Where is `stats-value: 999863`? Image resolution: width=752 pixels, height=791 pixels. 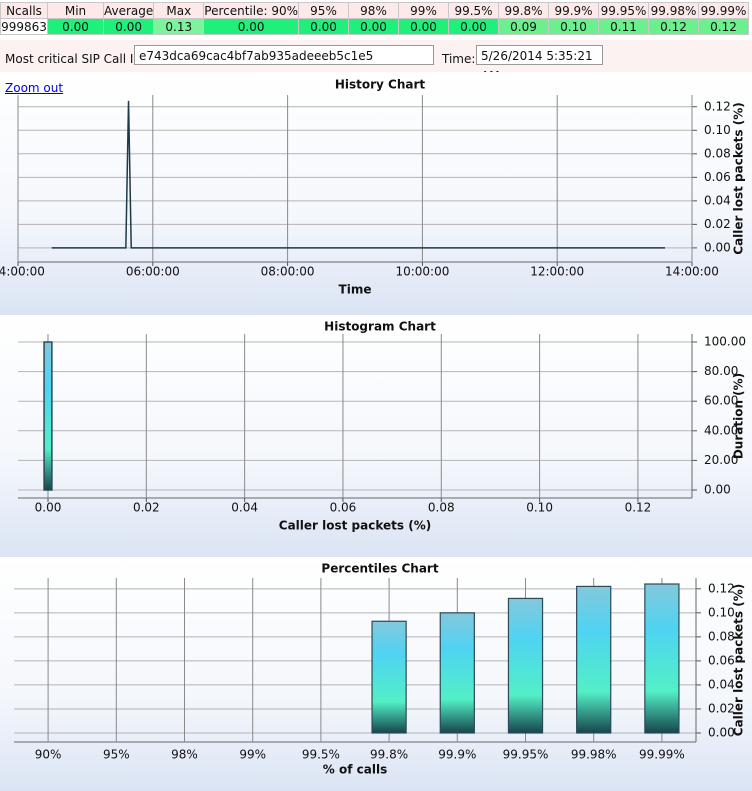
stats-value: 999863 is located at coordinates (24, 26).